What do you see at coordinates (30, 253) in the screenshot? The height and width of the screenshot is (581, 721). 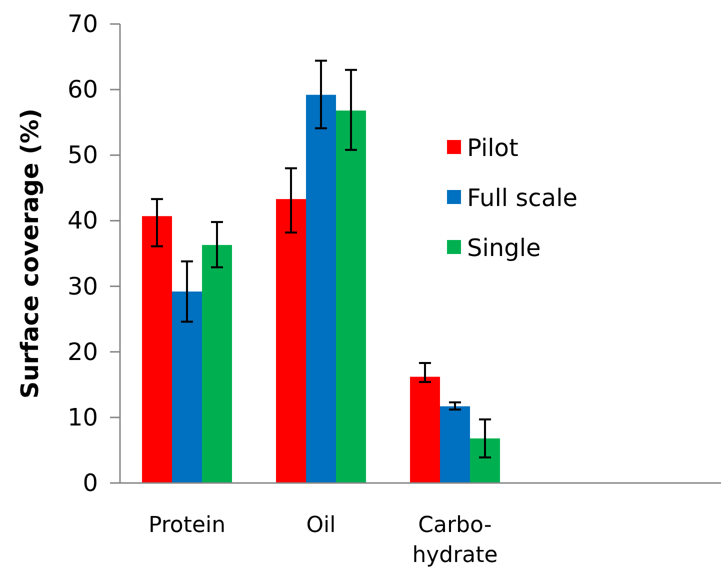 I see `y-axis-title: Surface coverage (%)` at bounding box center [30, 253].